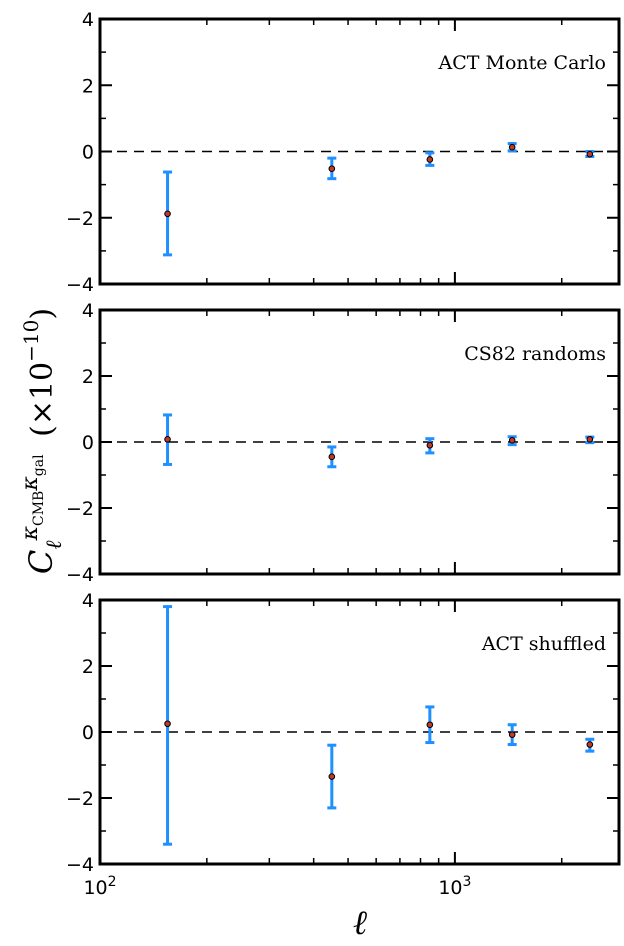  Describe the element at coordinates (535, 354) in the screenshot. I see `panel-label: CS82 randoms` at that location.